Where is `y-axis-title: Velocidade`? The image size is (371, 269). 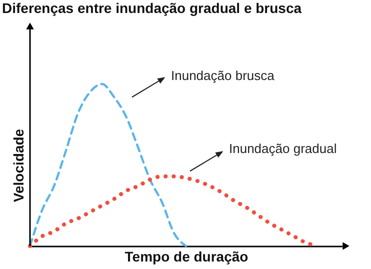
y-axis-title: Velocidade is located at coordinates (18, 165).